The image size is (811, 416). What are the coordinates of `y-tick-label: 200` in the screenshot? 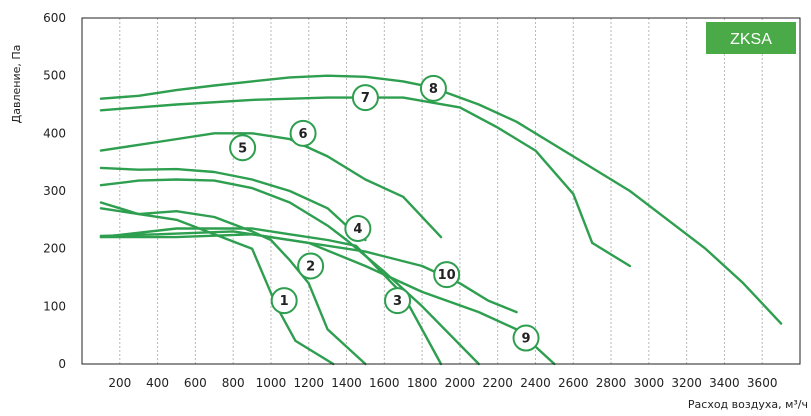 It's located at (54, 249).